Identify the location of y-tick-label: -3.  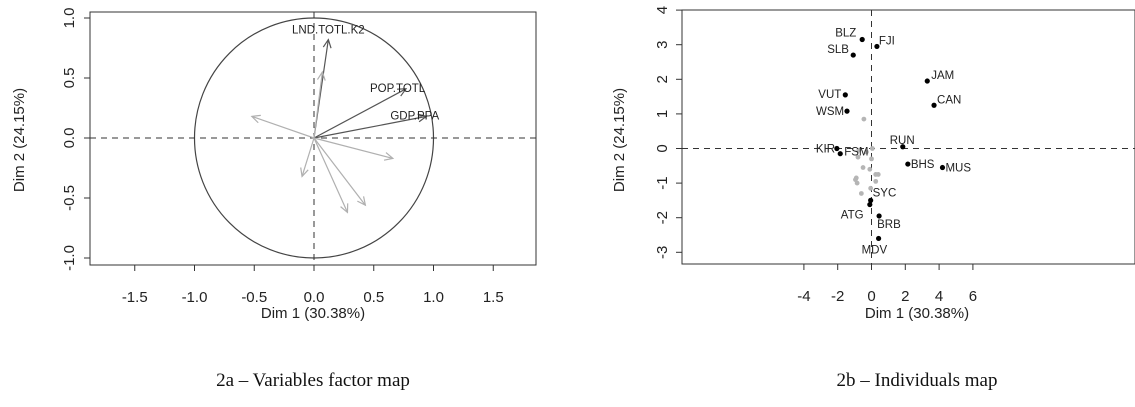
(662, 252).